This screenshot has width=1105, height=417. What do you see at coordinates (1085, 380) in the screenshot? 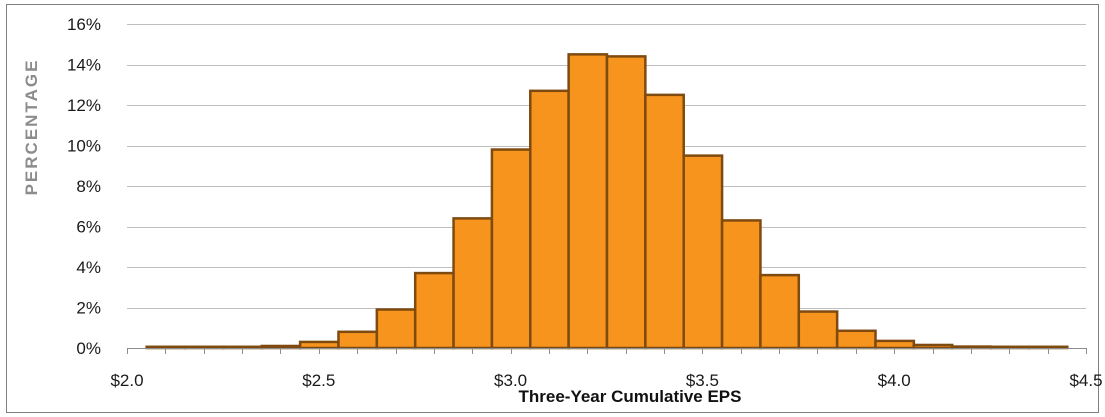
I see `x-tick-label: $4.5` at bounding box center [1085, 380].